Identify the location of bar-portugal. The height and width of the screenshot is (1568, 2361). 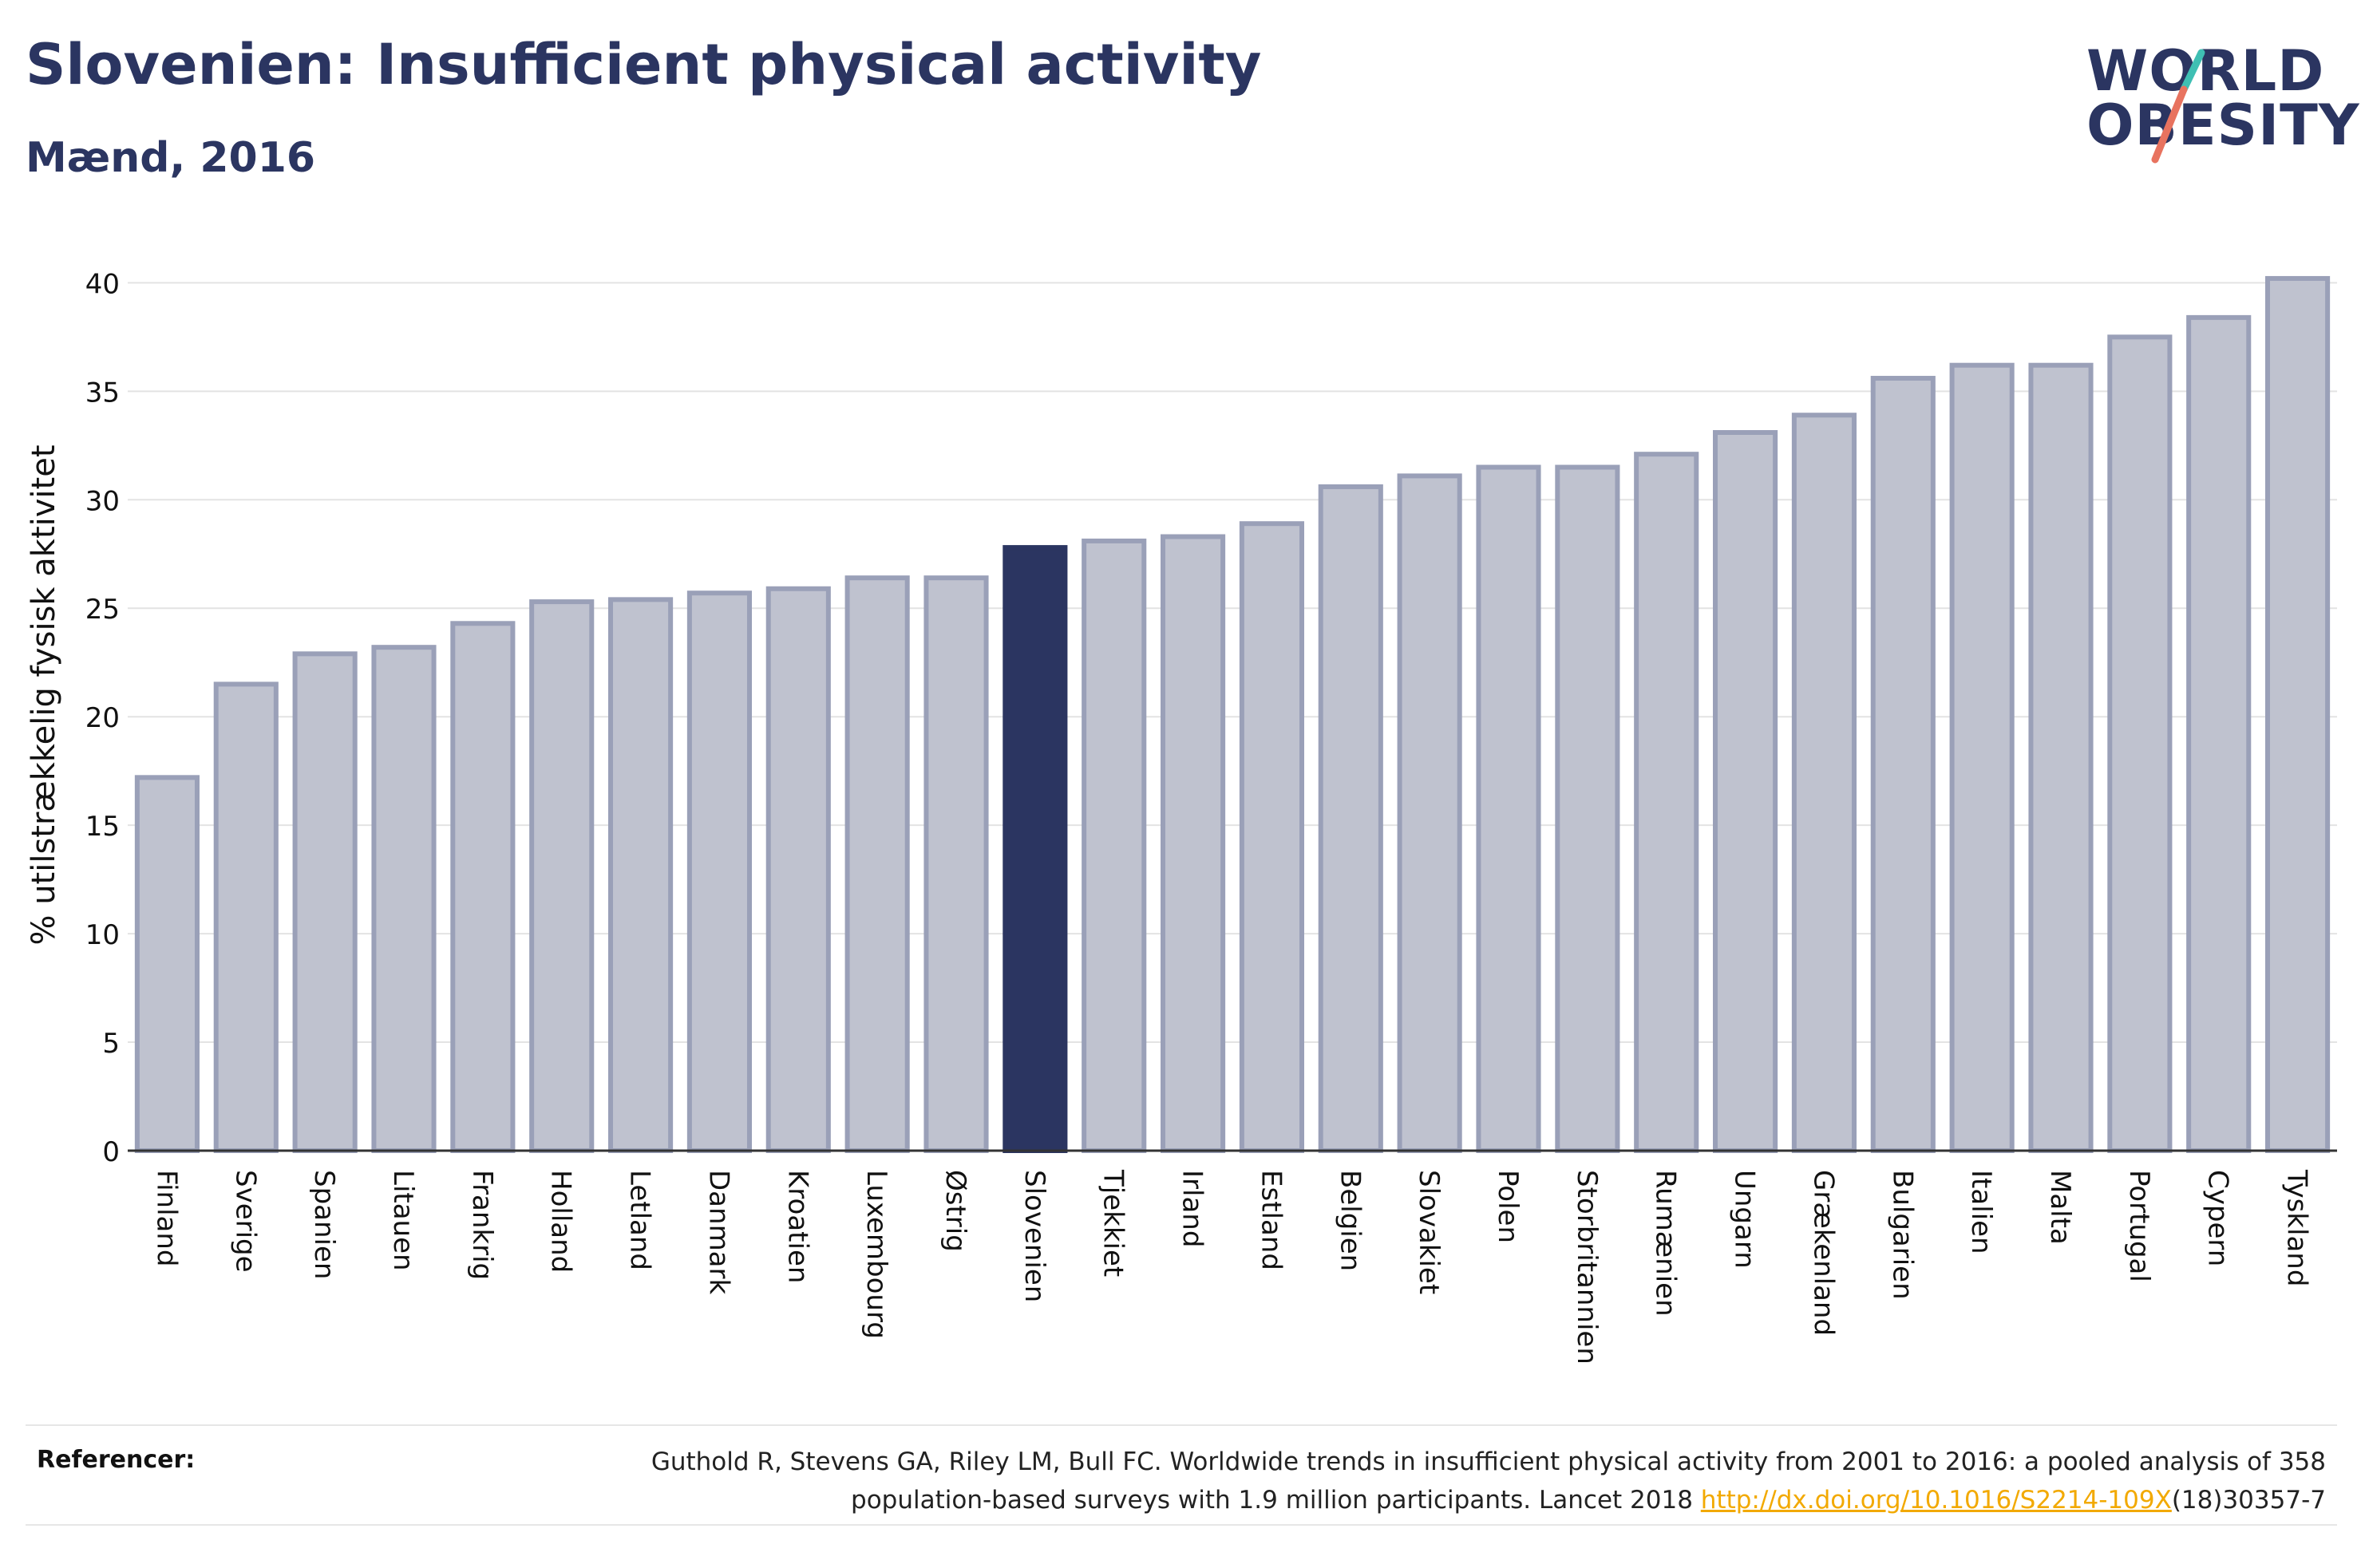
(2140, 744).